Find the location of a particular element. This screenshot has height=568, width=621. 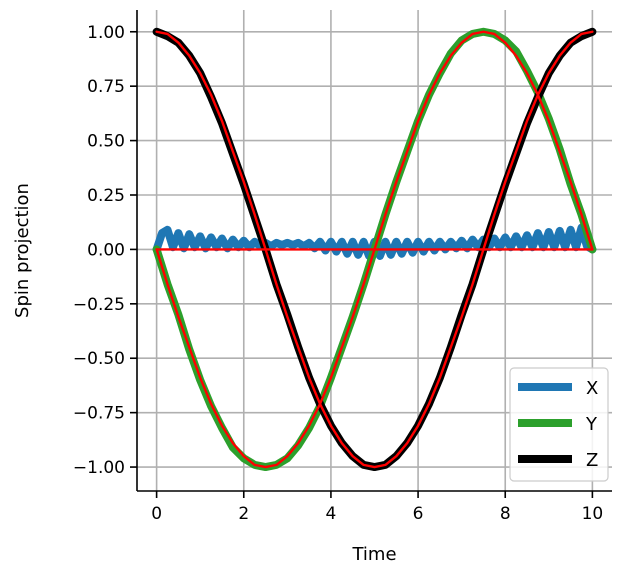

y-tick-label: −1.00 is located at coordinates (99, 468).